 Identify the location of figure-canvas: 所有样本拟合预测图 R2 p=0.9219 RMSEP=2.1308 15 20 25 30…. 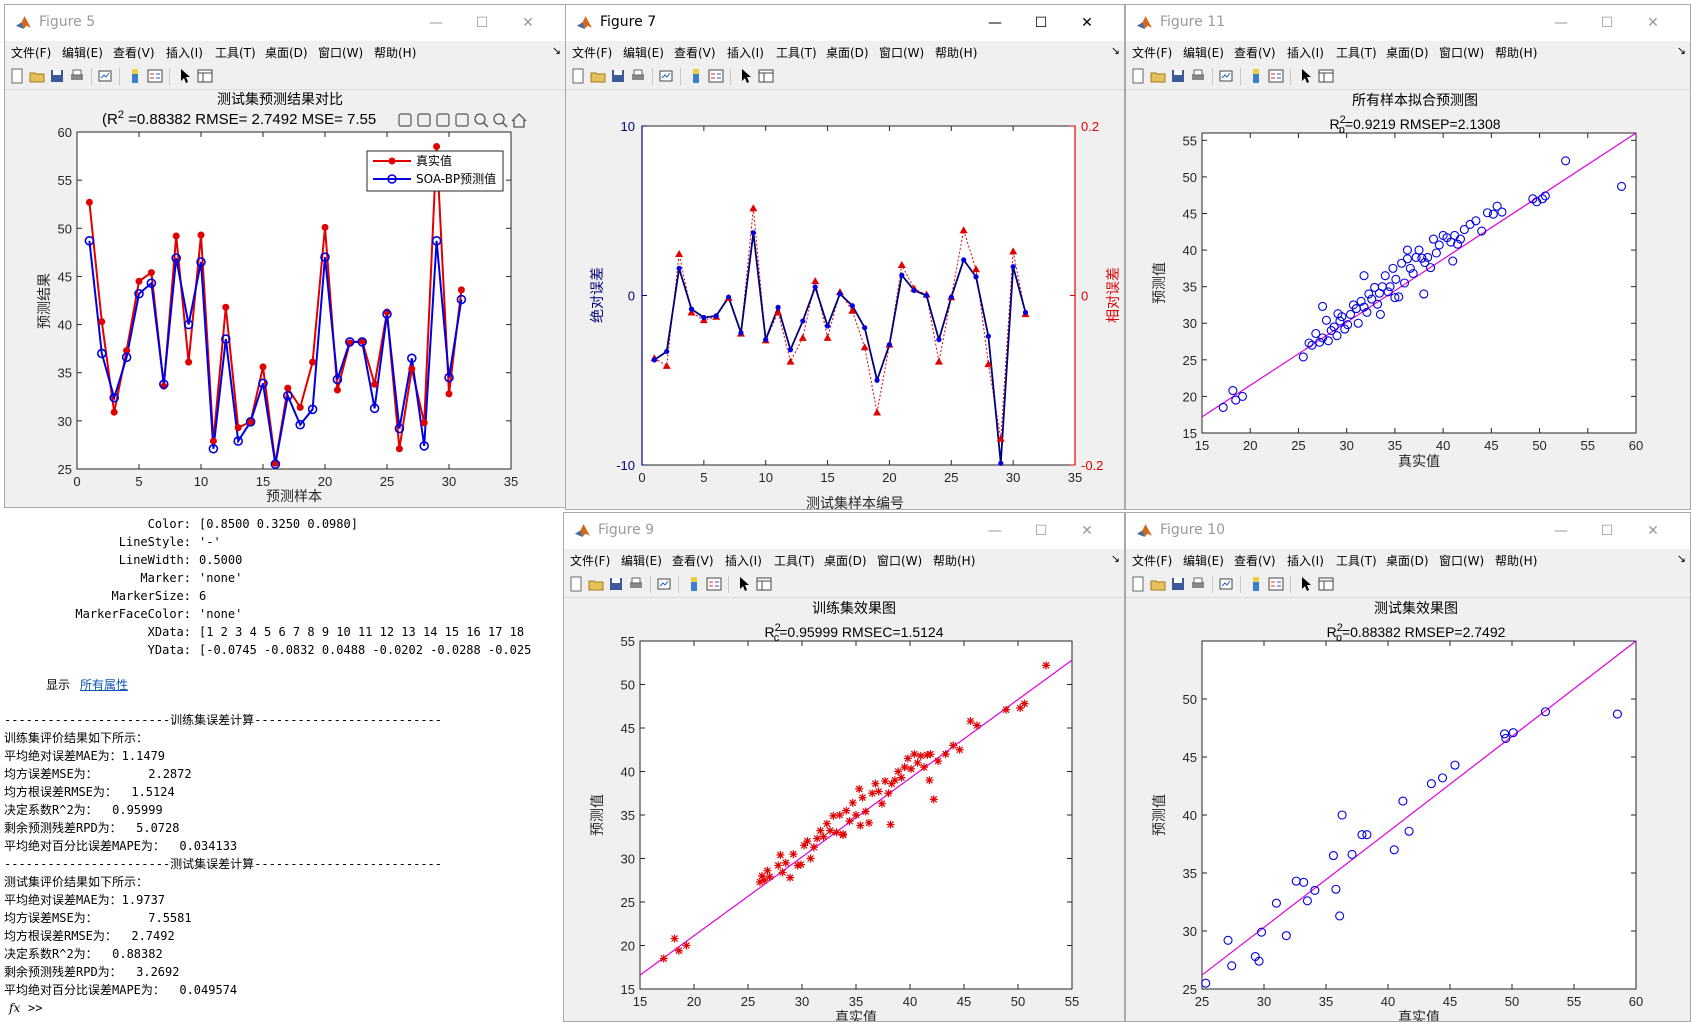
(1408, 300).